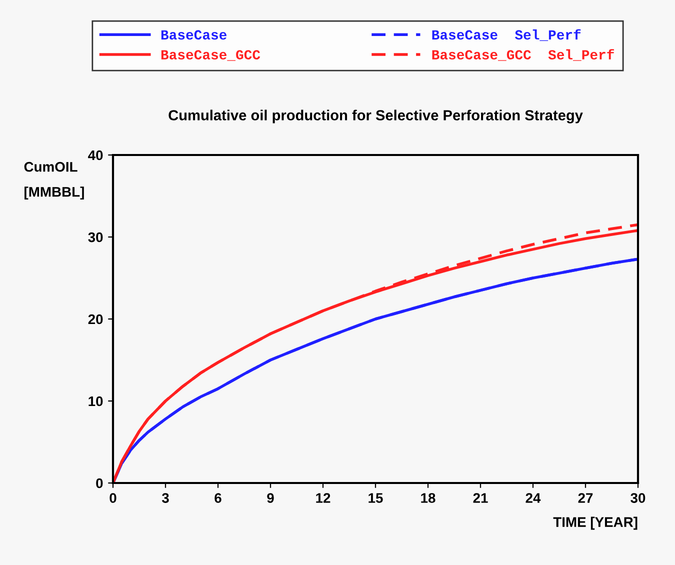 This screenshot has width=675, height=565. I want to click on y-tick-label: 10, so click(95, 401).